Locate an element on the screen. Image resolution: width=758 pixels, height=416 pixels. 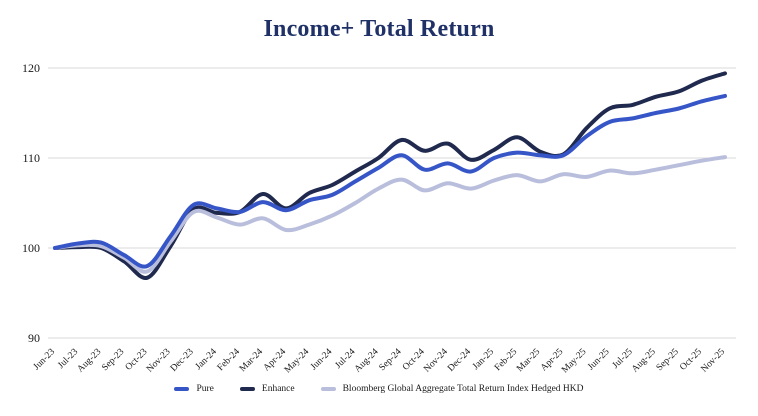
x-axis-tick-label: Jan-24 is located at coordinates (206, 359).